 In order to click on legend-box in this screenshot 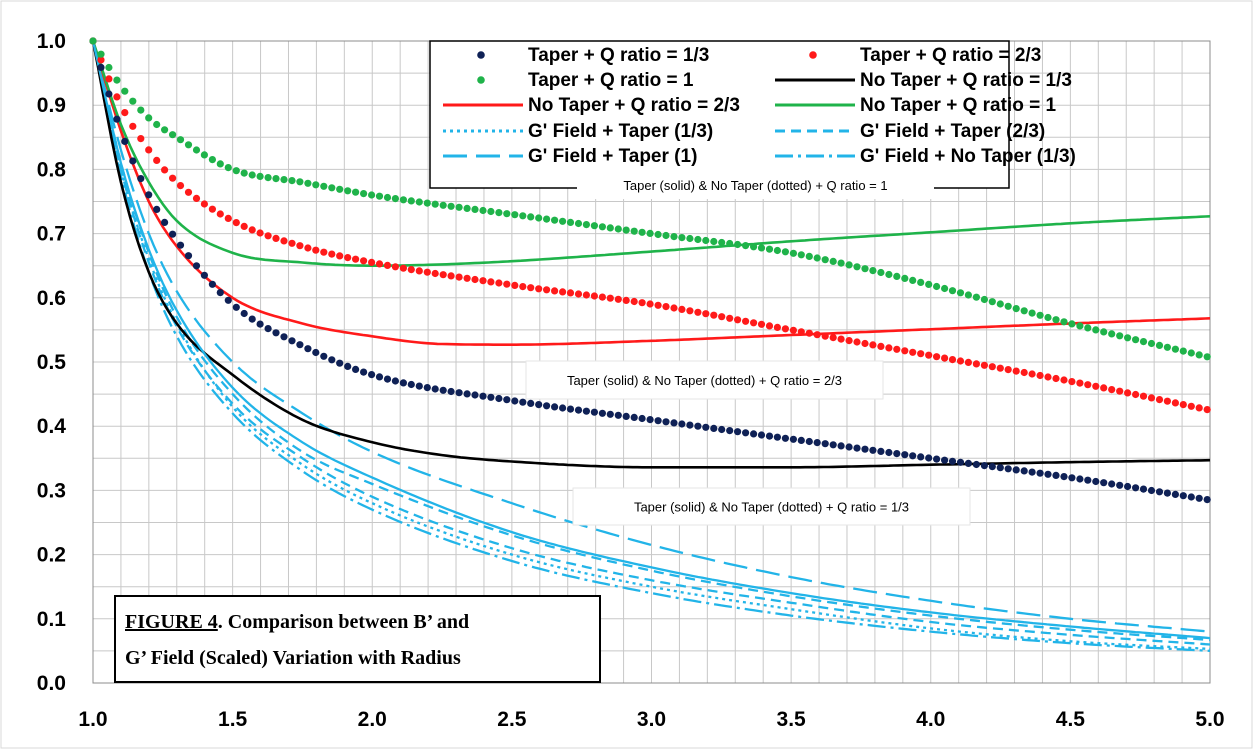, I will do `click(719, 114)`.